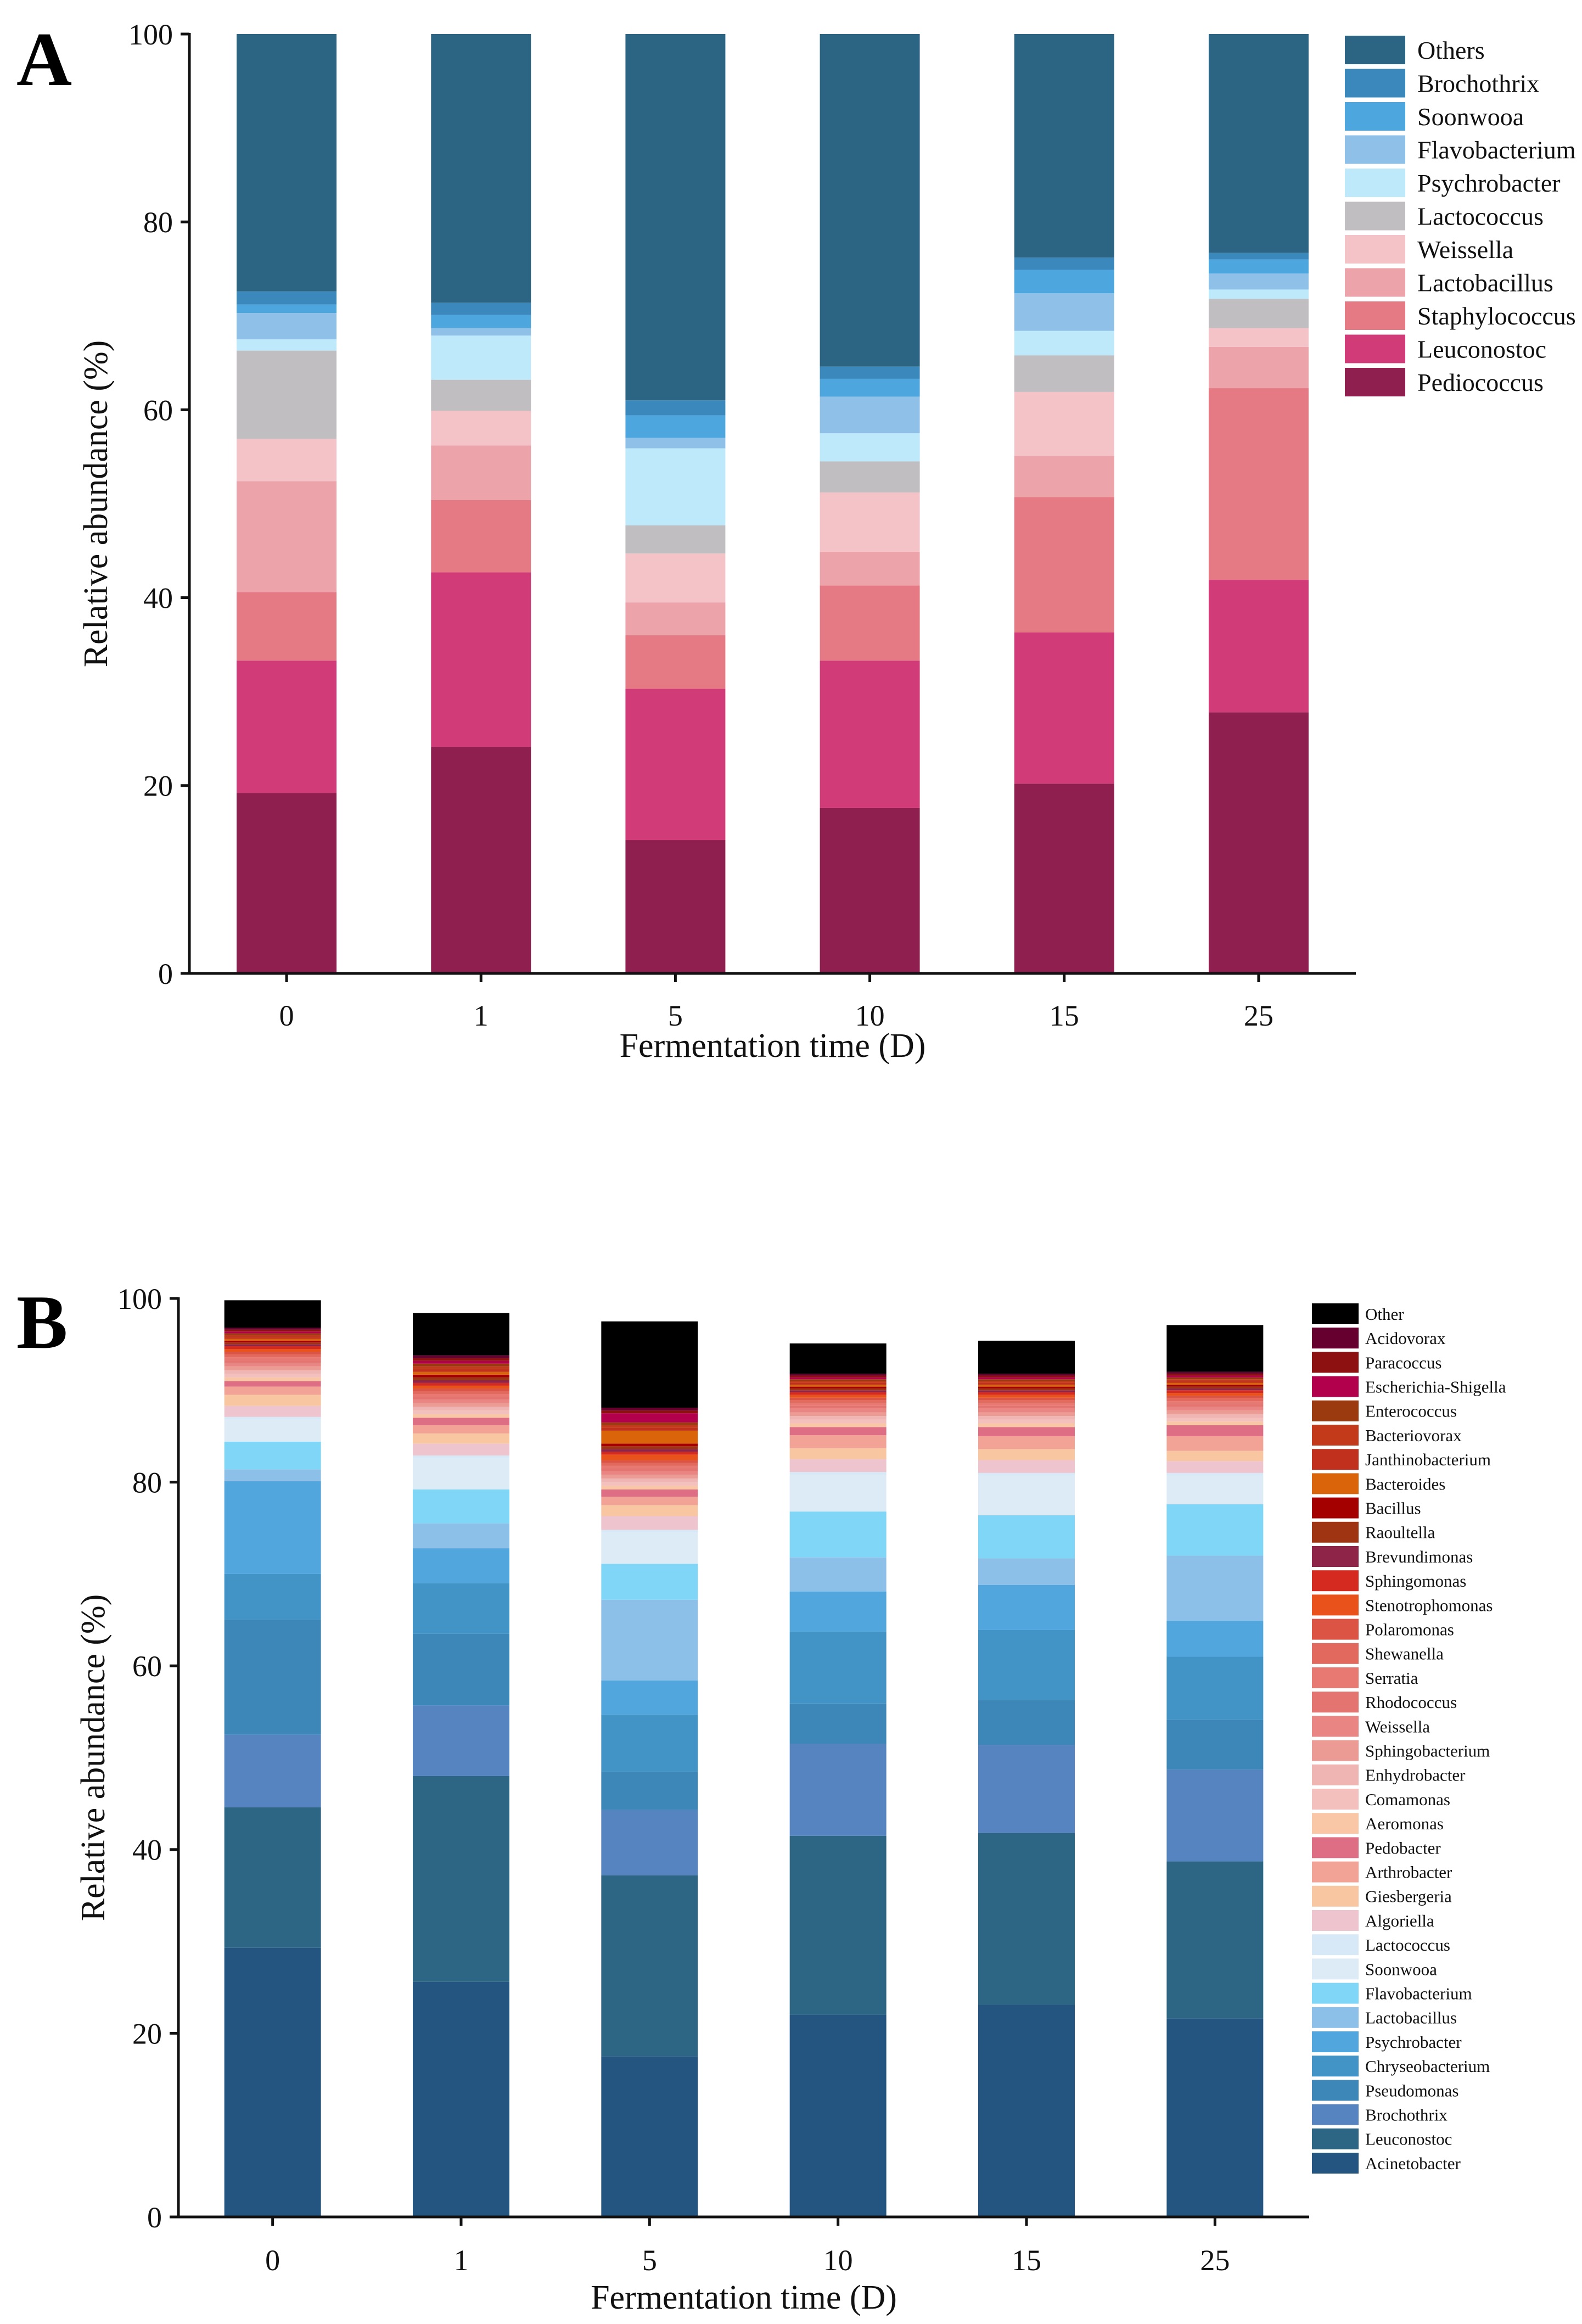 This screenshot has width=1582, height=2324. I want to click on legend-label-b-escherichia-shigella: Escherichia-Shigella, so click(1435, 1386).